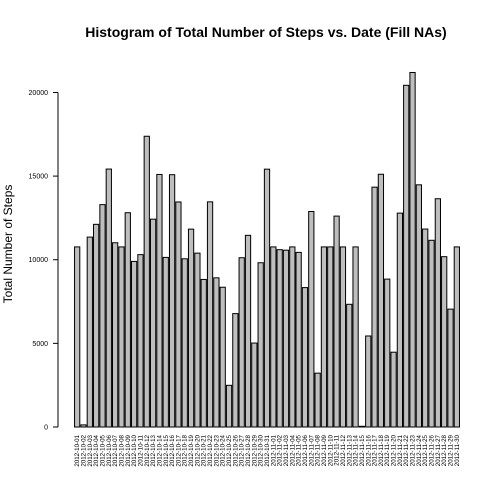 This screenshot has width=504, height=504. What do you see at coordinates (242, 450) in the screenshot?
I see `x-tick-label: 2012-10-27` at bounding box center [242, 450].